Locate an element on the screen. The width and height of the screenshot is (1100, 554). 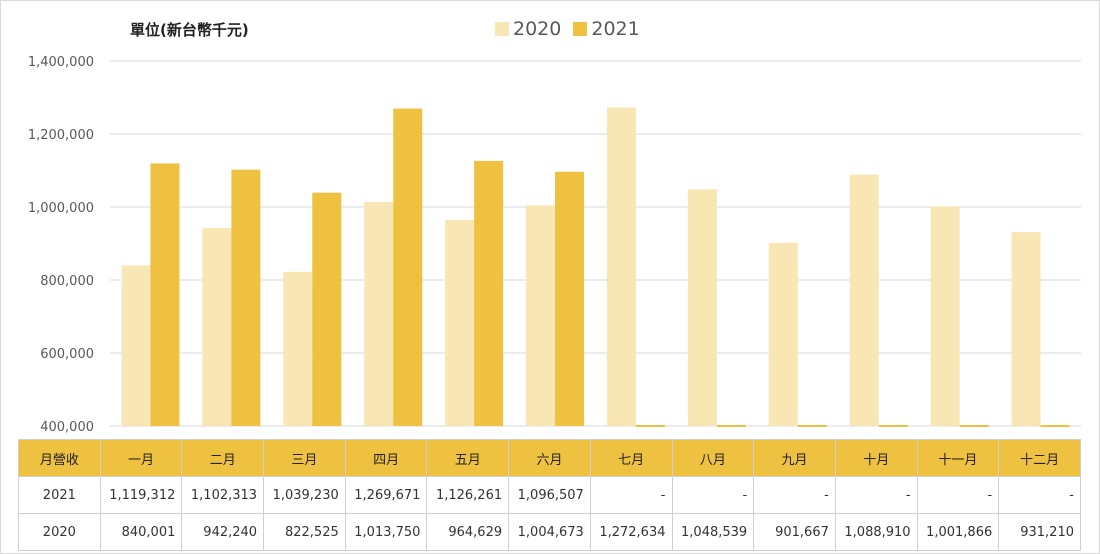
table-header-label: 月營收 is located at coordinates (59, 458).